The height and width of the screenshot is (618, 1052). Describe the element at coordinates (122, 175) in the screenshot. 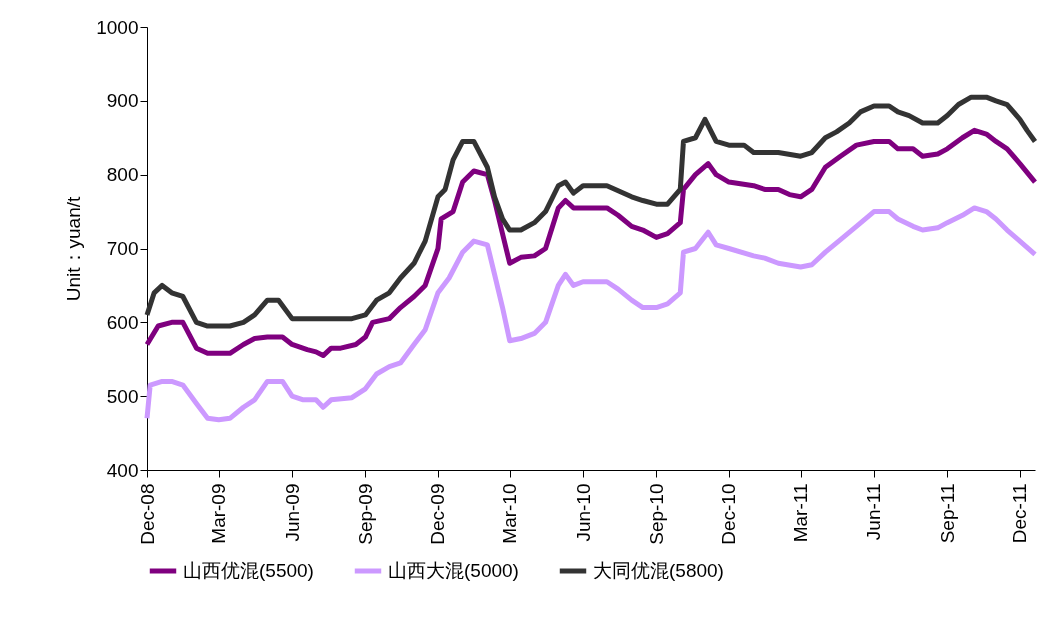

I see `y-tick-label: 800` at that location.